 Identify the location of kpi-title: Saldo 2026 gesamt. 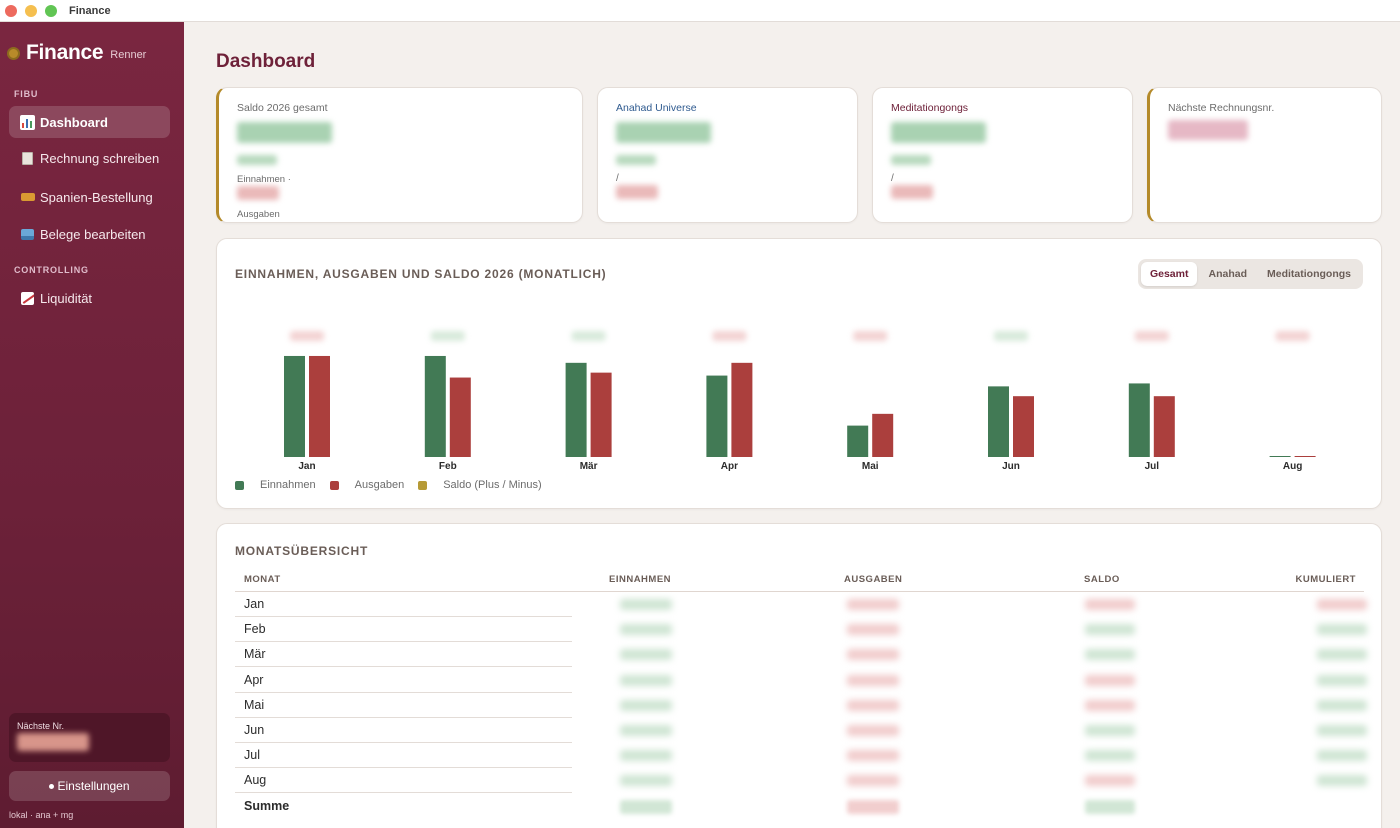
(282, 108).